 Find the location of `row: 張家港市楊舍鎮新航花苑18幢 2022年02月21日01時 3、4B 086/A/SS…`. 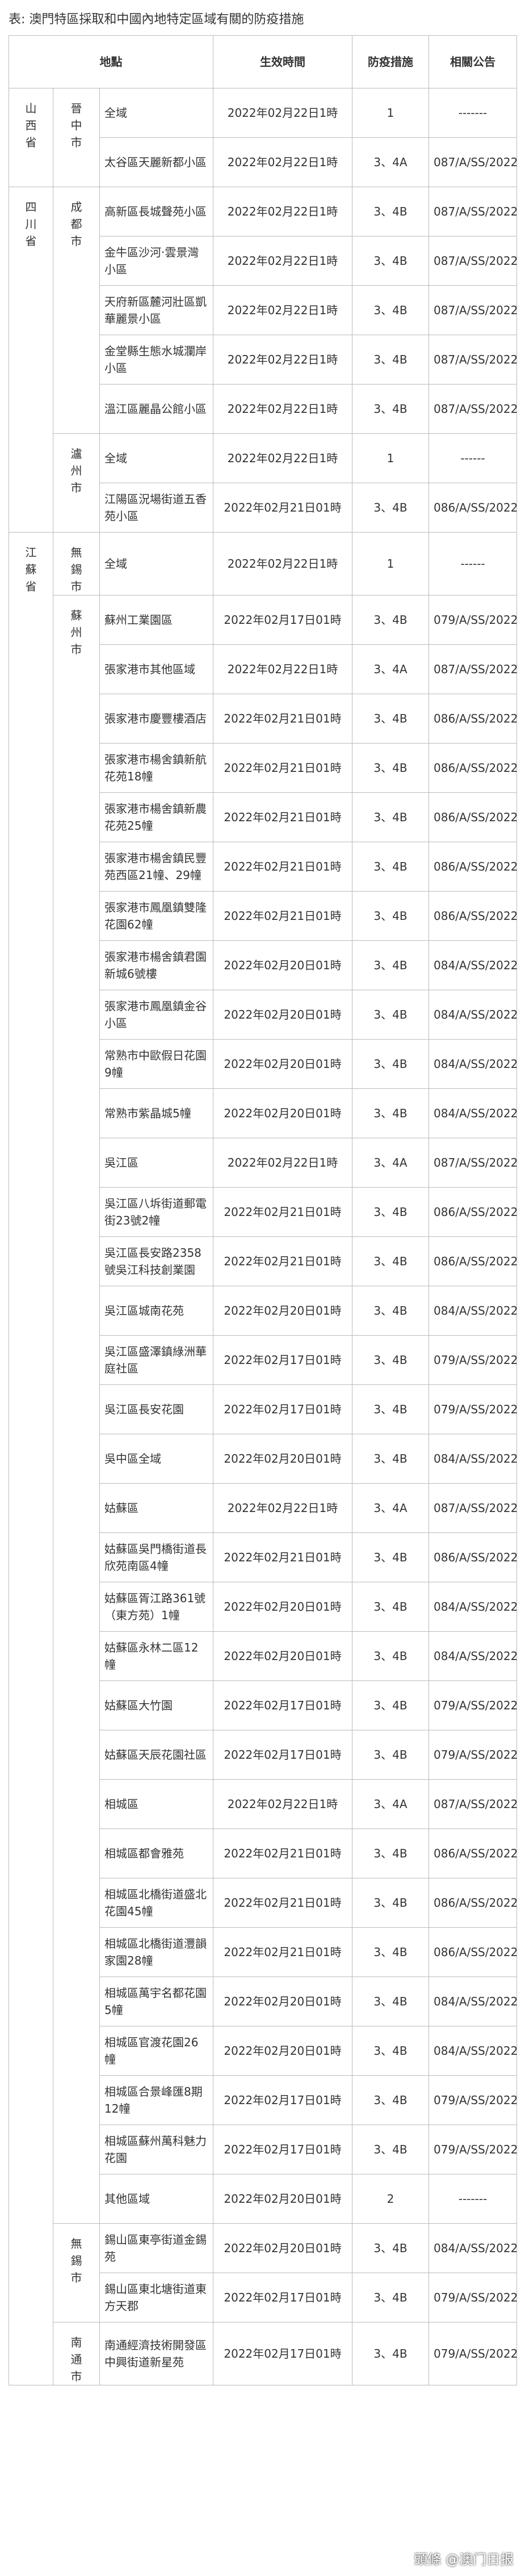

row: 張家港市楊舍鎮新航花苑18幢 2022年02月21日01時 3、4B 086/A/SS… is located at coordinates (263, 768).